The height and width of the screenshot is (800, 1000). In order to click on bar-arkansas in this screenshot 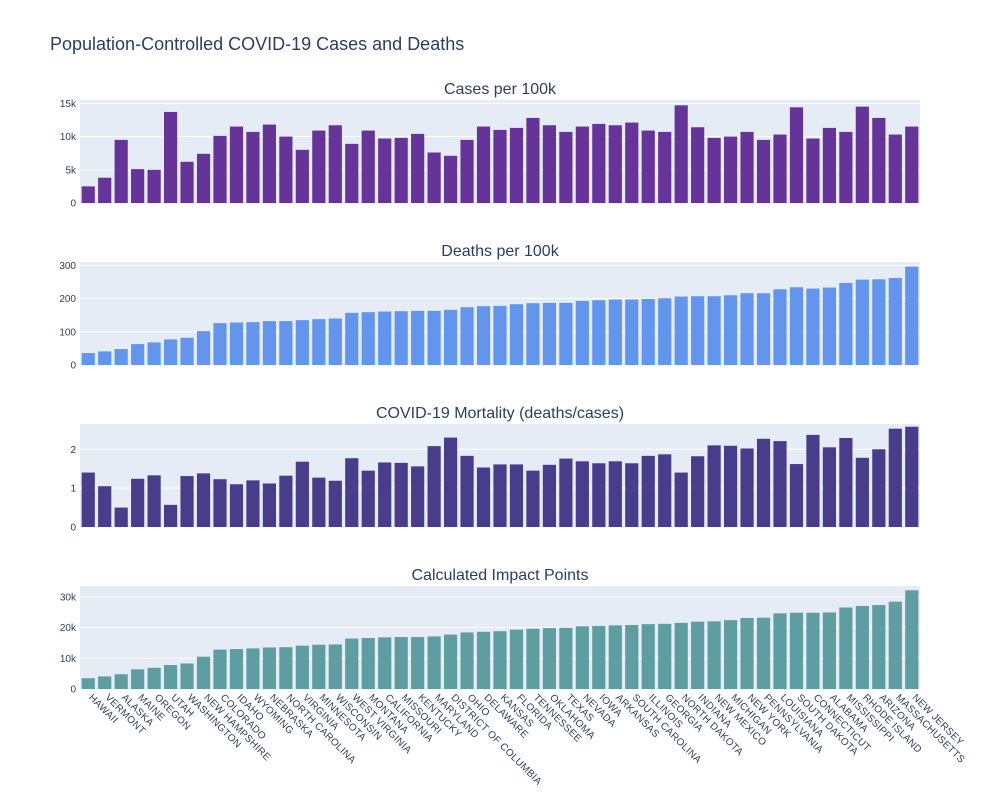, I will do `click(615, 657)`.